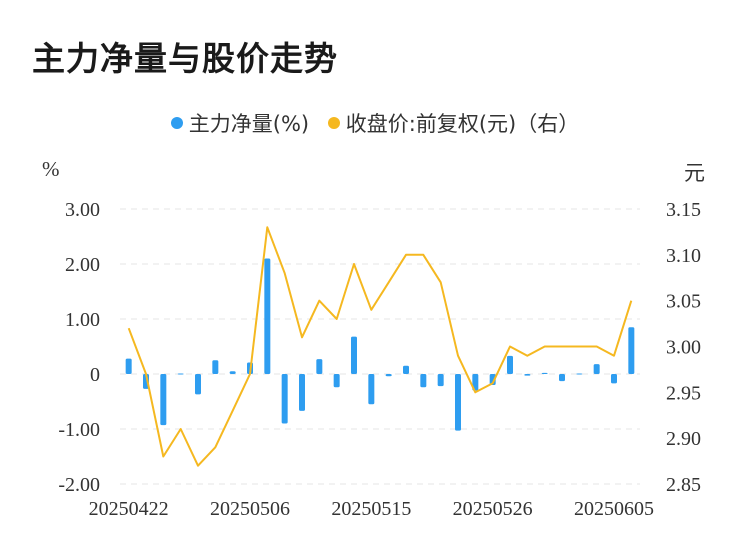  What do you see at coordinates (249, 124) in the screenshot?
I see `legend-label-main-net: 主力净量(%)` at bounding box center [249, 124].